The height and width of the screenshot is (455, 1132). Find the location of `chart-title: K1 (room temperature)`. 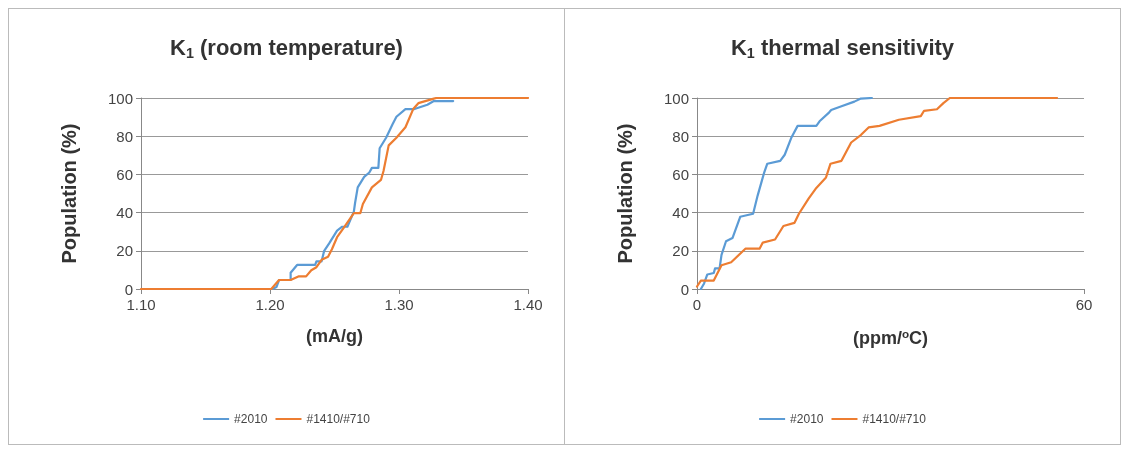

chart-title: K1 (room temperature) is located at coordinates (286, 48).